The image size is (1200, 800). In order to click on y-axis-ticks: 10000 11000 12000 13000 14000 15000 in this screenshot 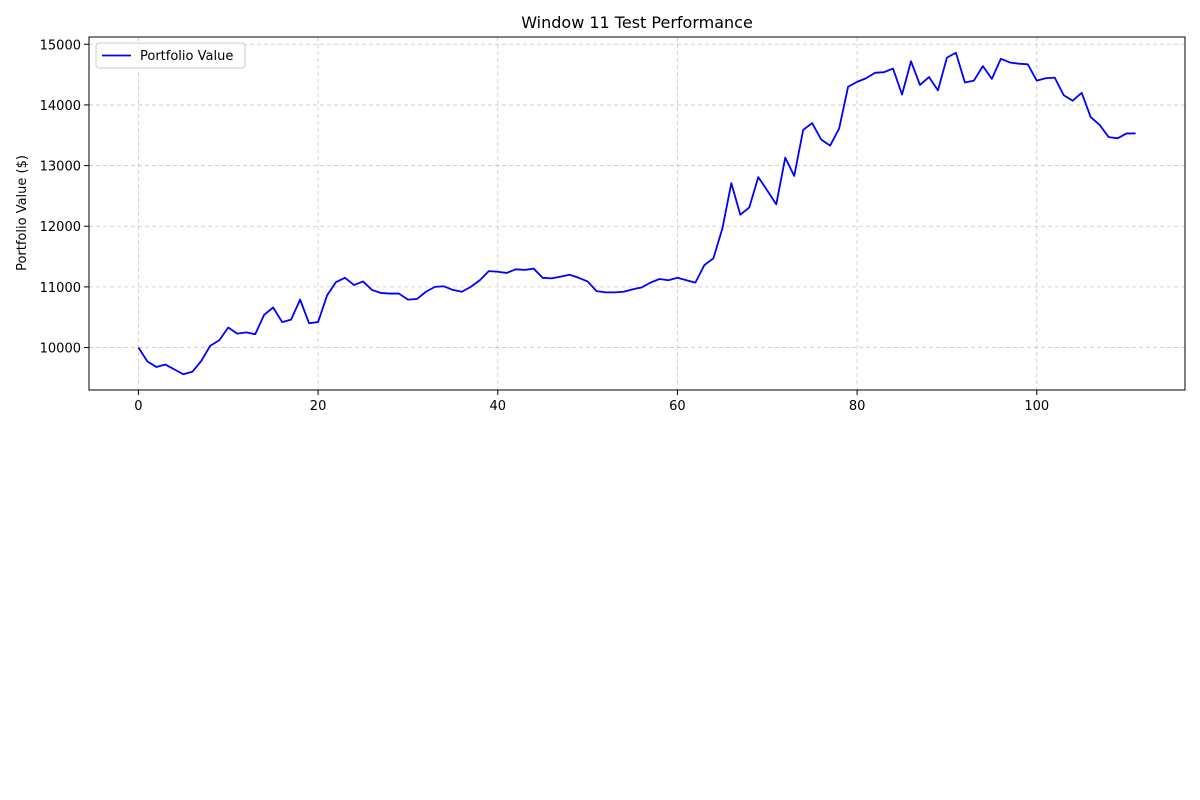, I will do `click(64, 197)`.